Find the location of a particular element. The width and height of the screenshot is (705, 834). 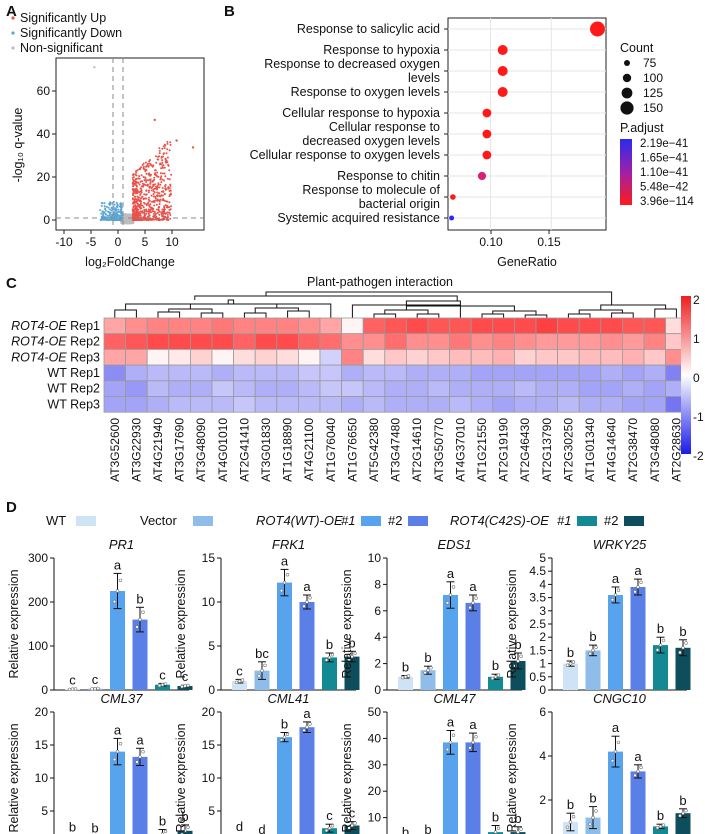

legend-ns-marker is located at coordinates (13, 48).